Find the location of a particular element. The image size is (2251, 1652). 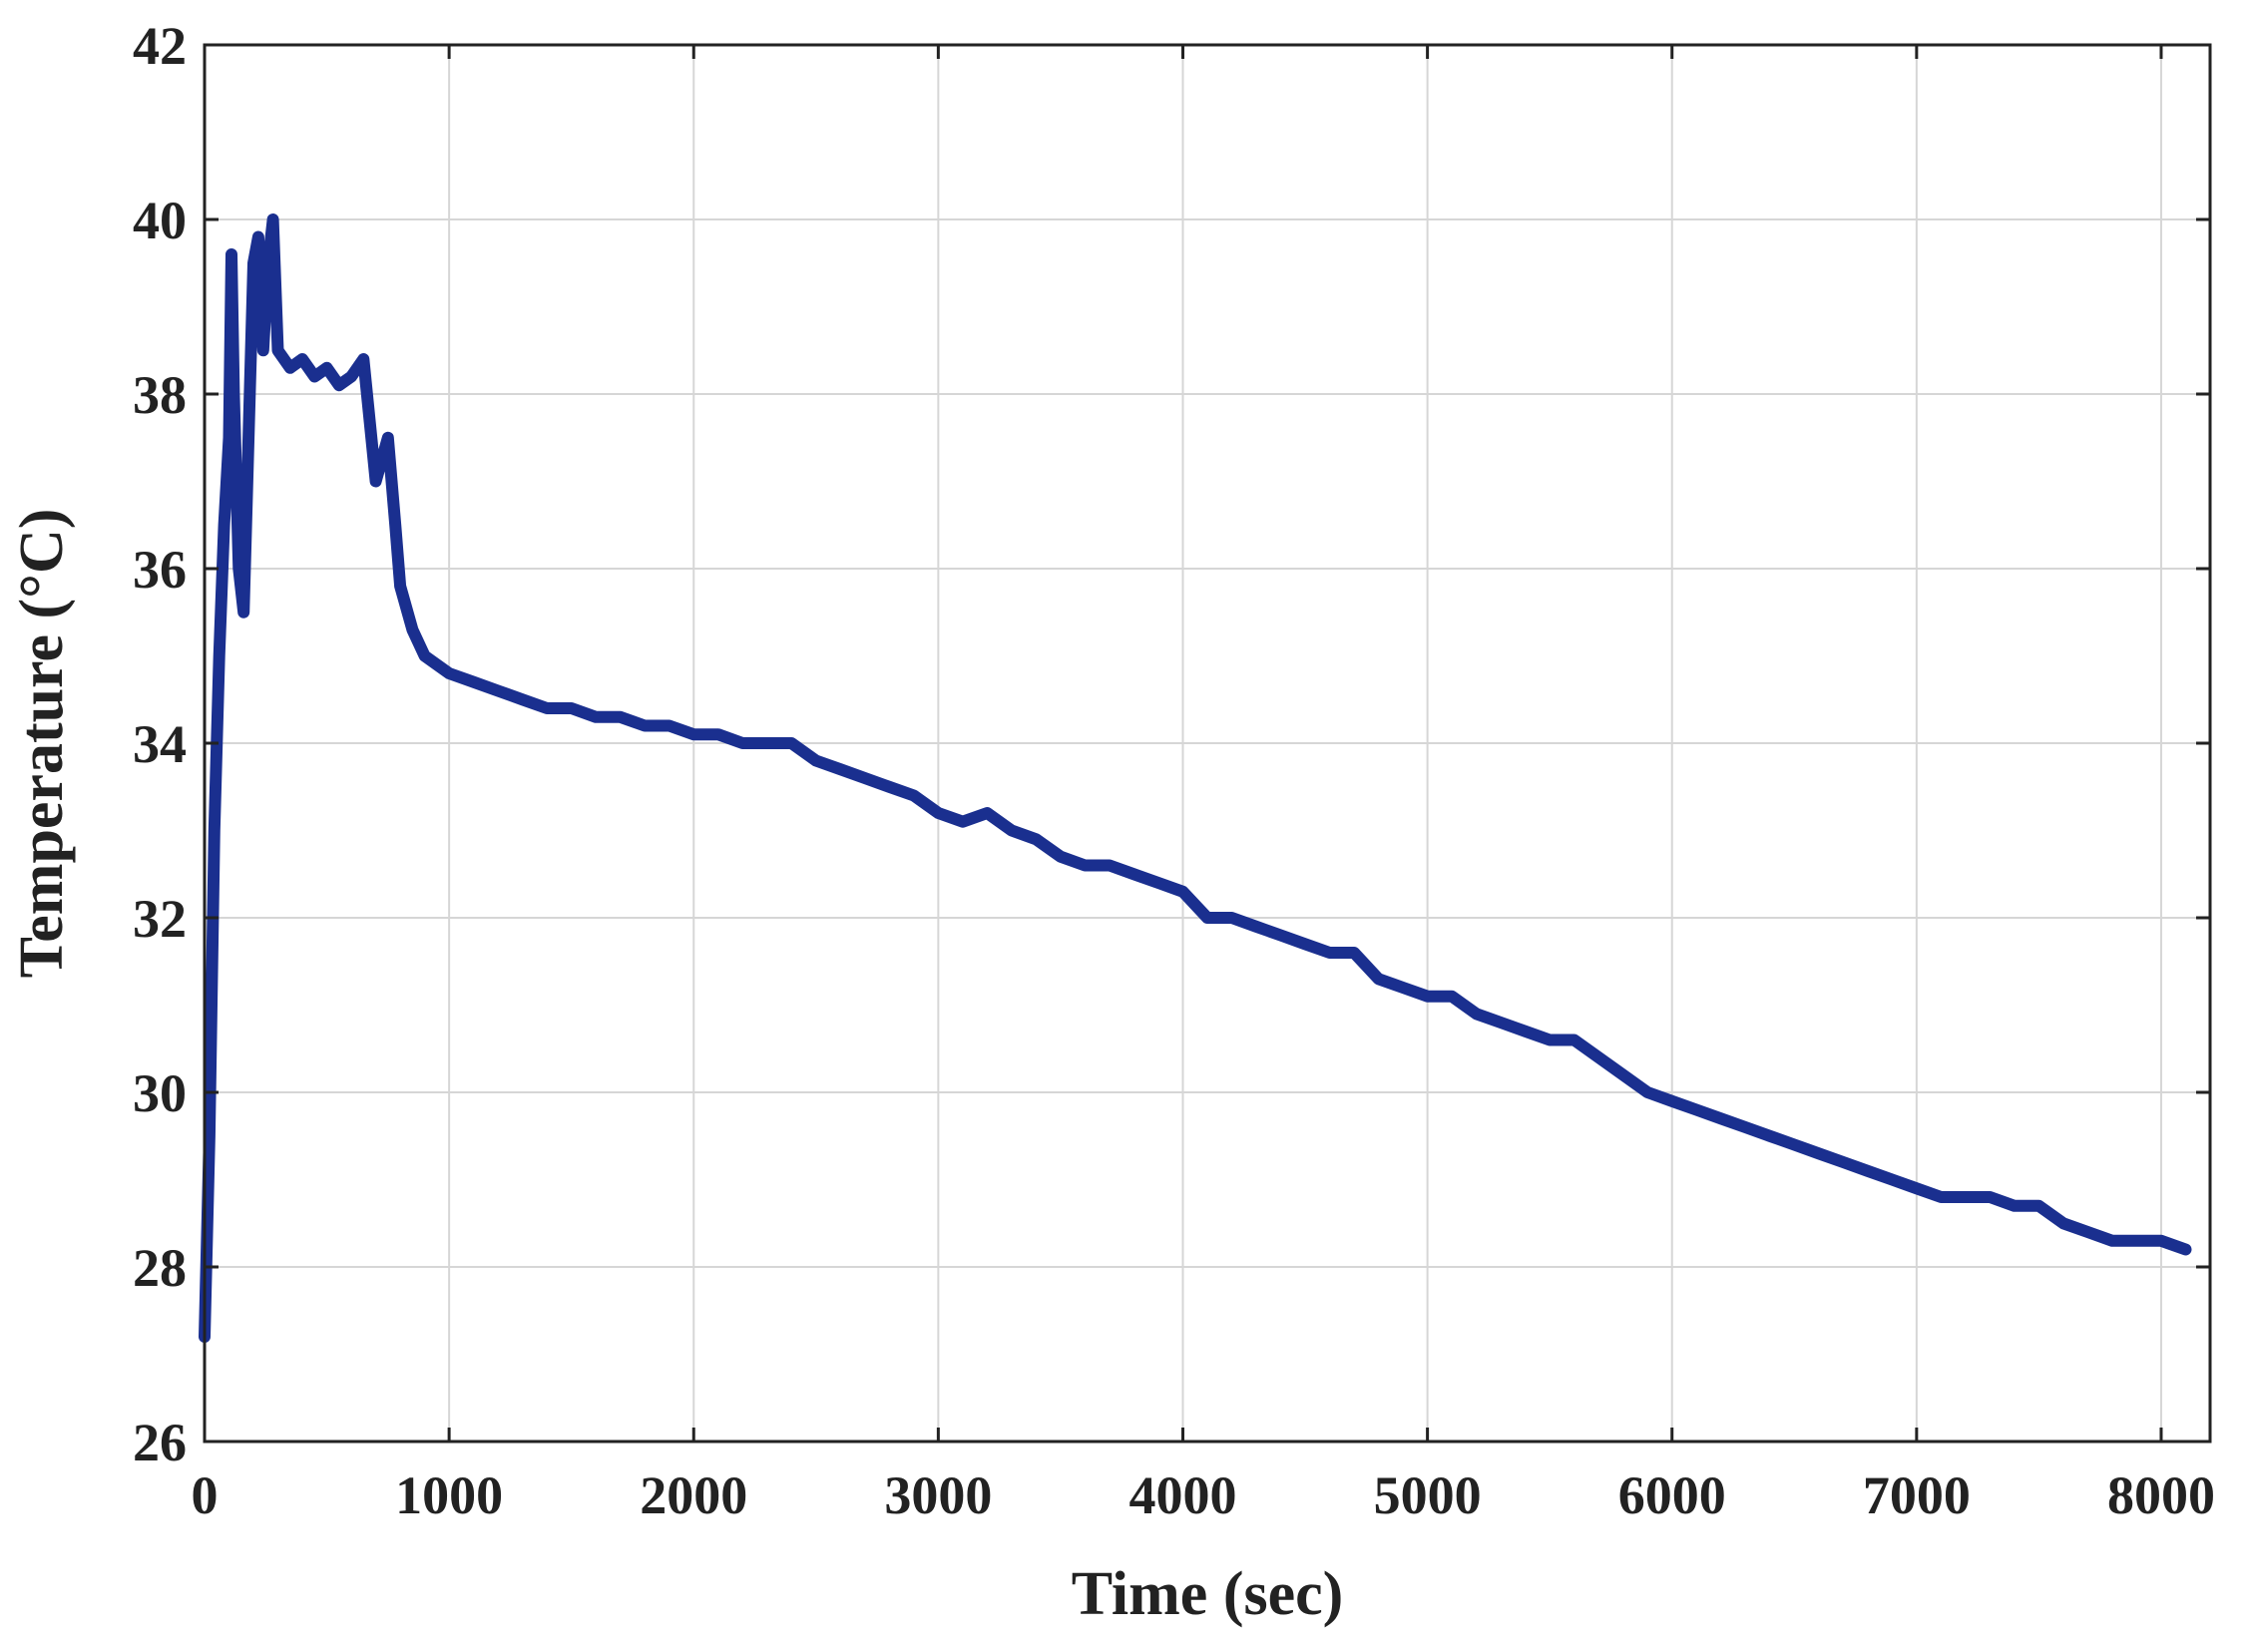

x-axis-title: Time (sec) is located at coordinates (1208, 1594).